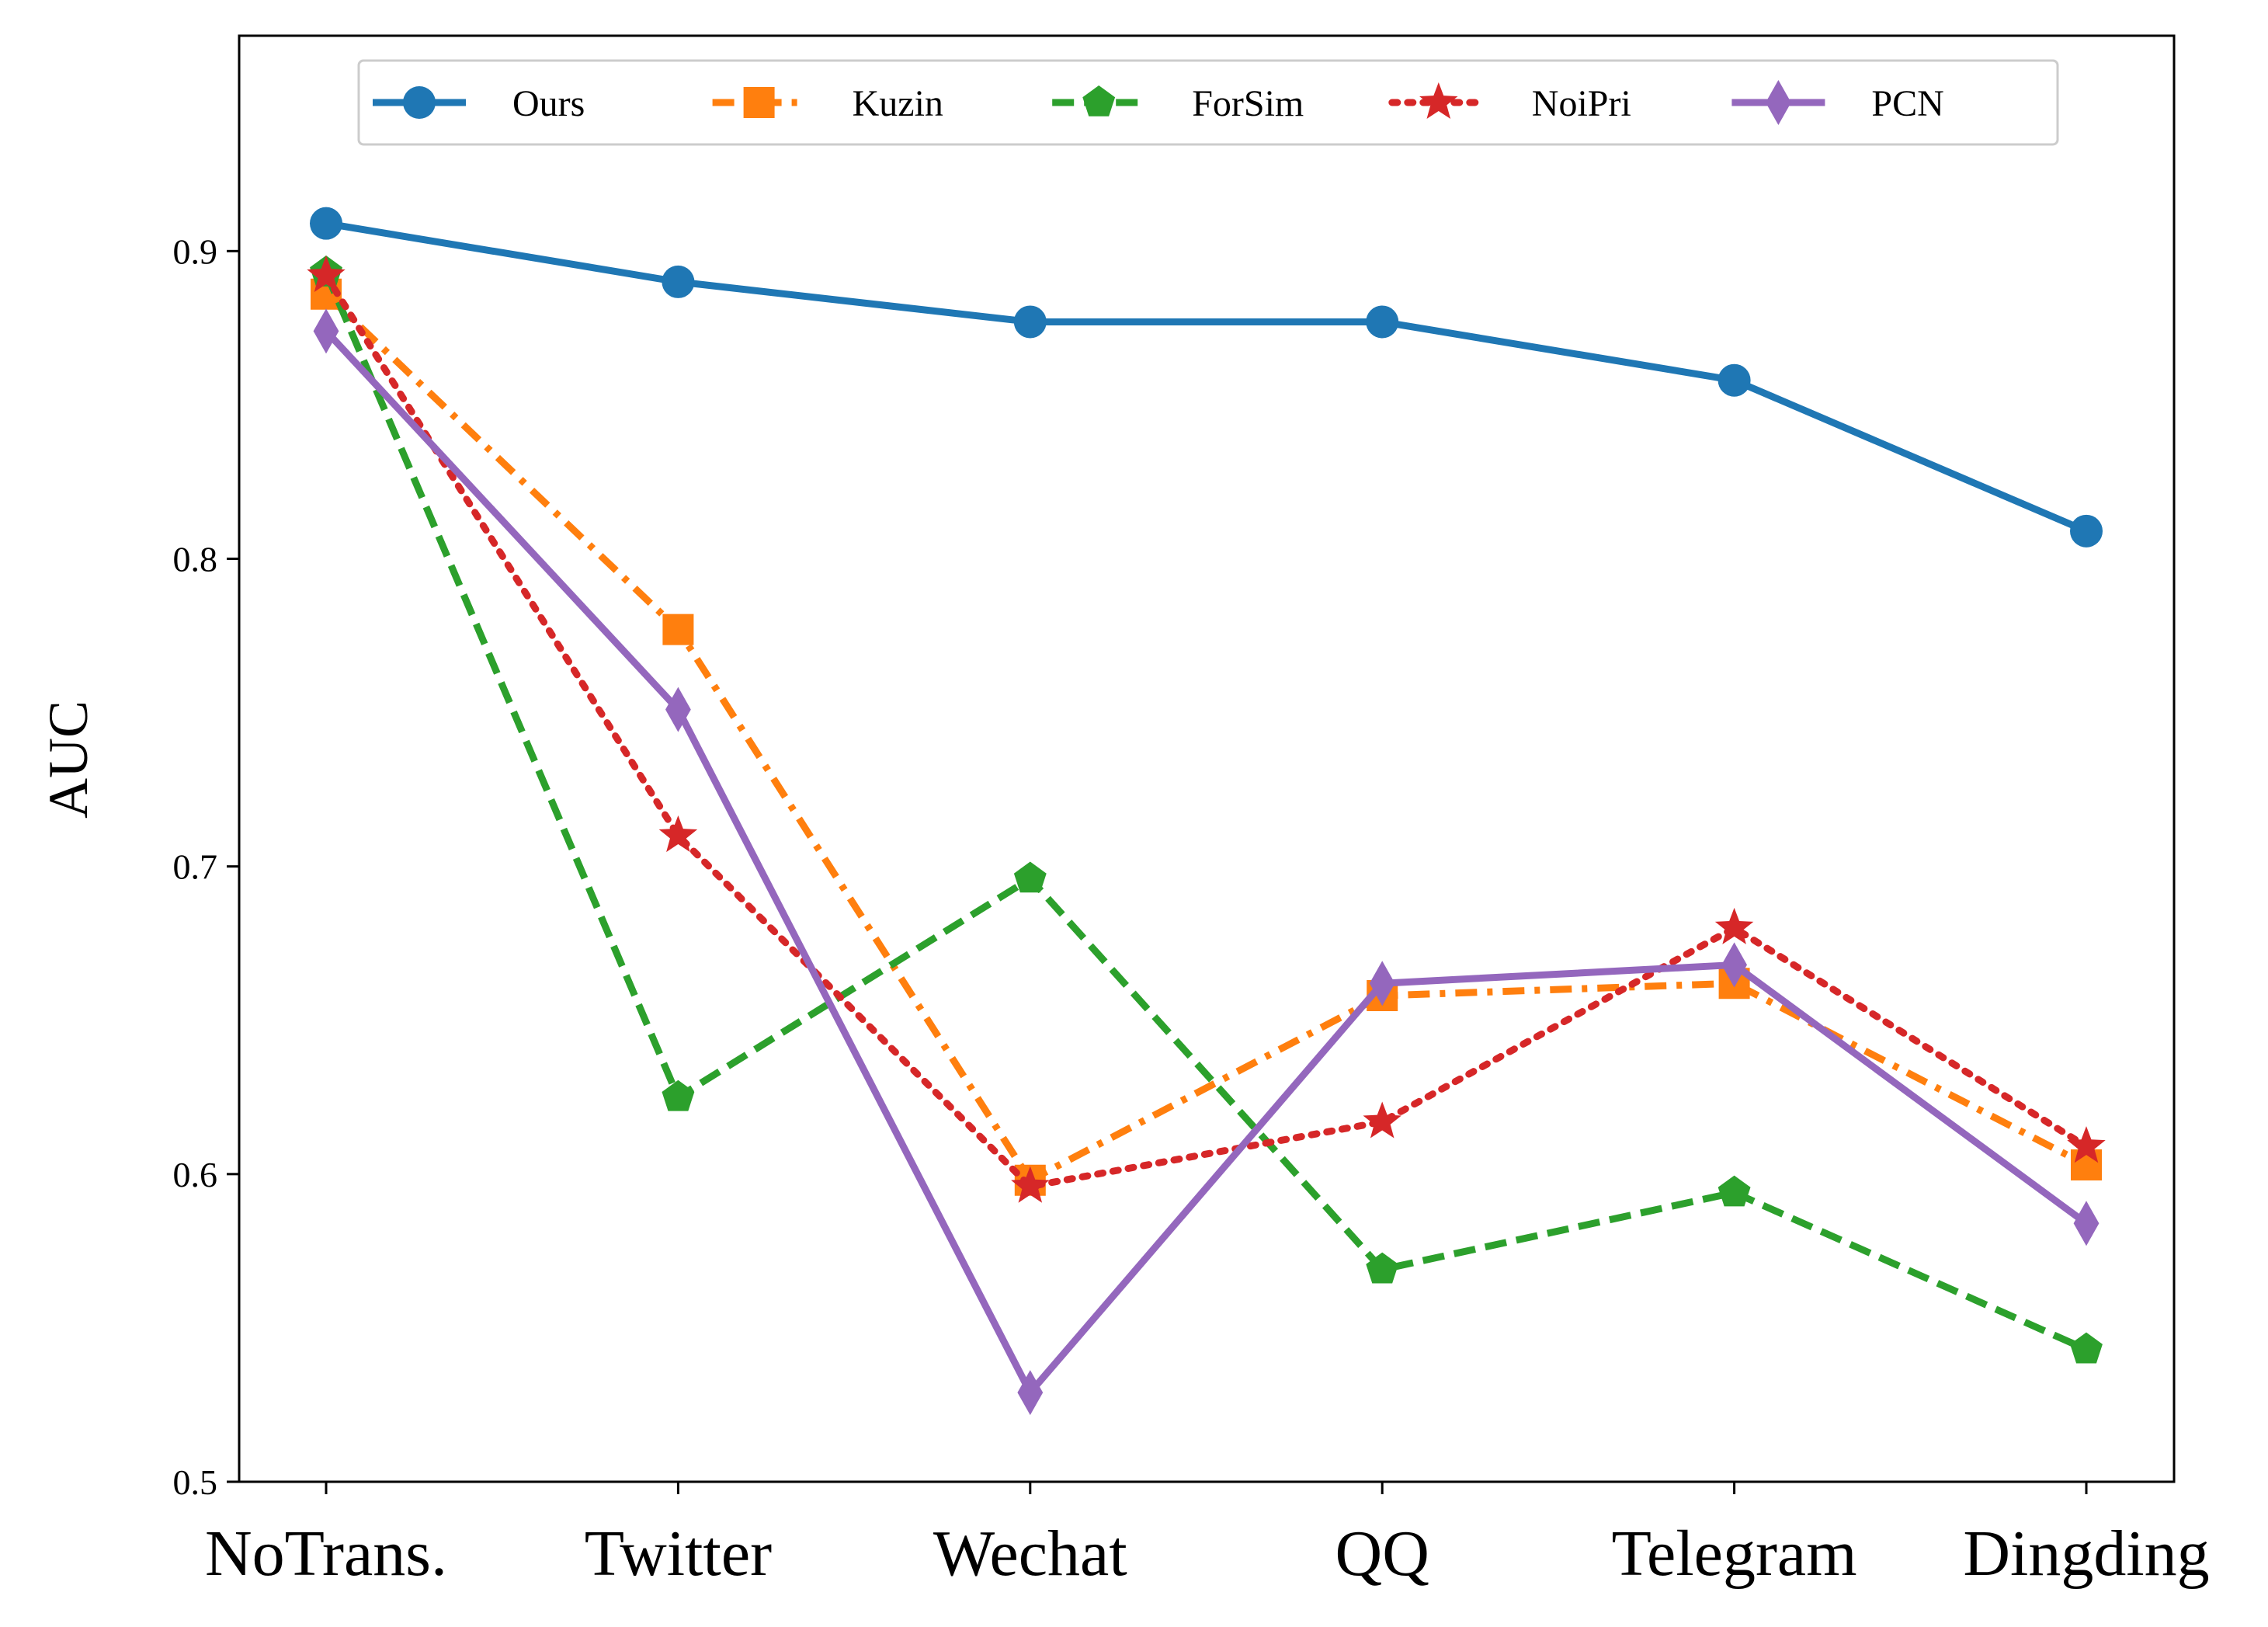 The height and width of the screenshot is (1627, 2268). Describe the element at coordinates (678, 1553) in the screenshot. I see `x-tick-label: Twitter` at that location.